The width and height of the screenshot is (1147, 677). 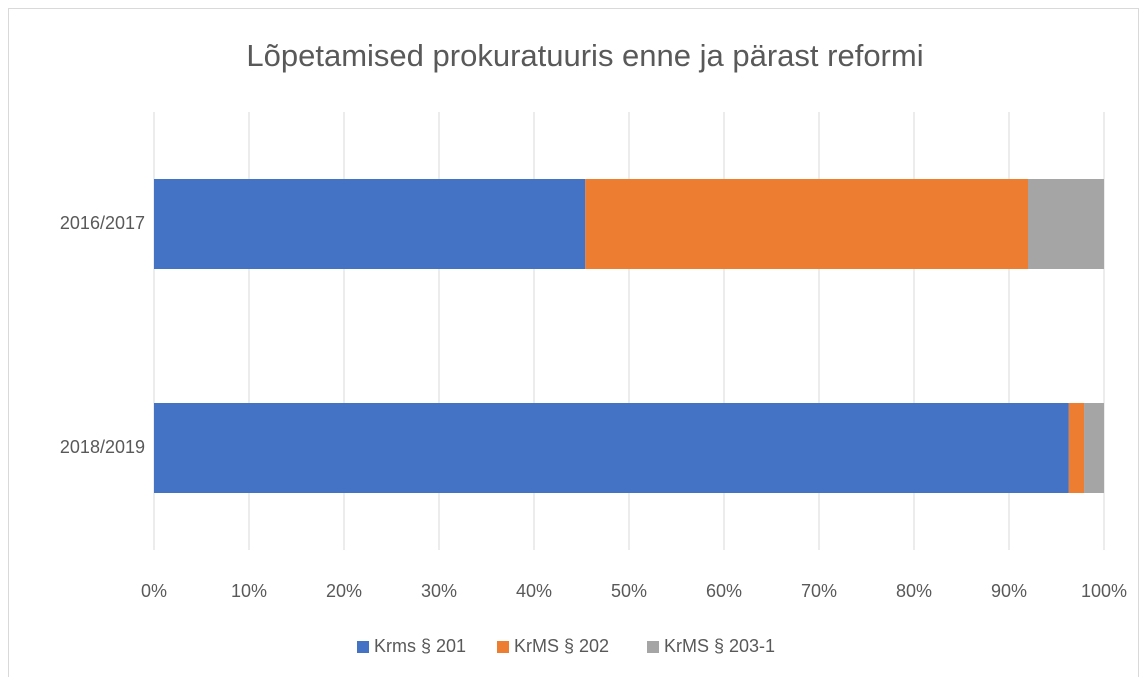 What do you see at coordinates (1009, 591) in the screenshot?
I see `x-tick-label: 90%` at bounding box center [1009, 591].